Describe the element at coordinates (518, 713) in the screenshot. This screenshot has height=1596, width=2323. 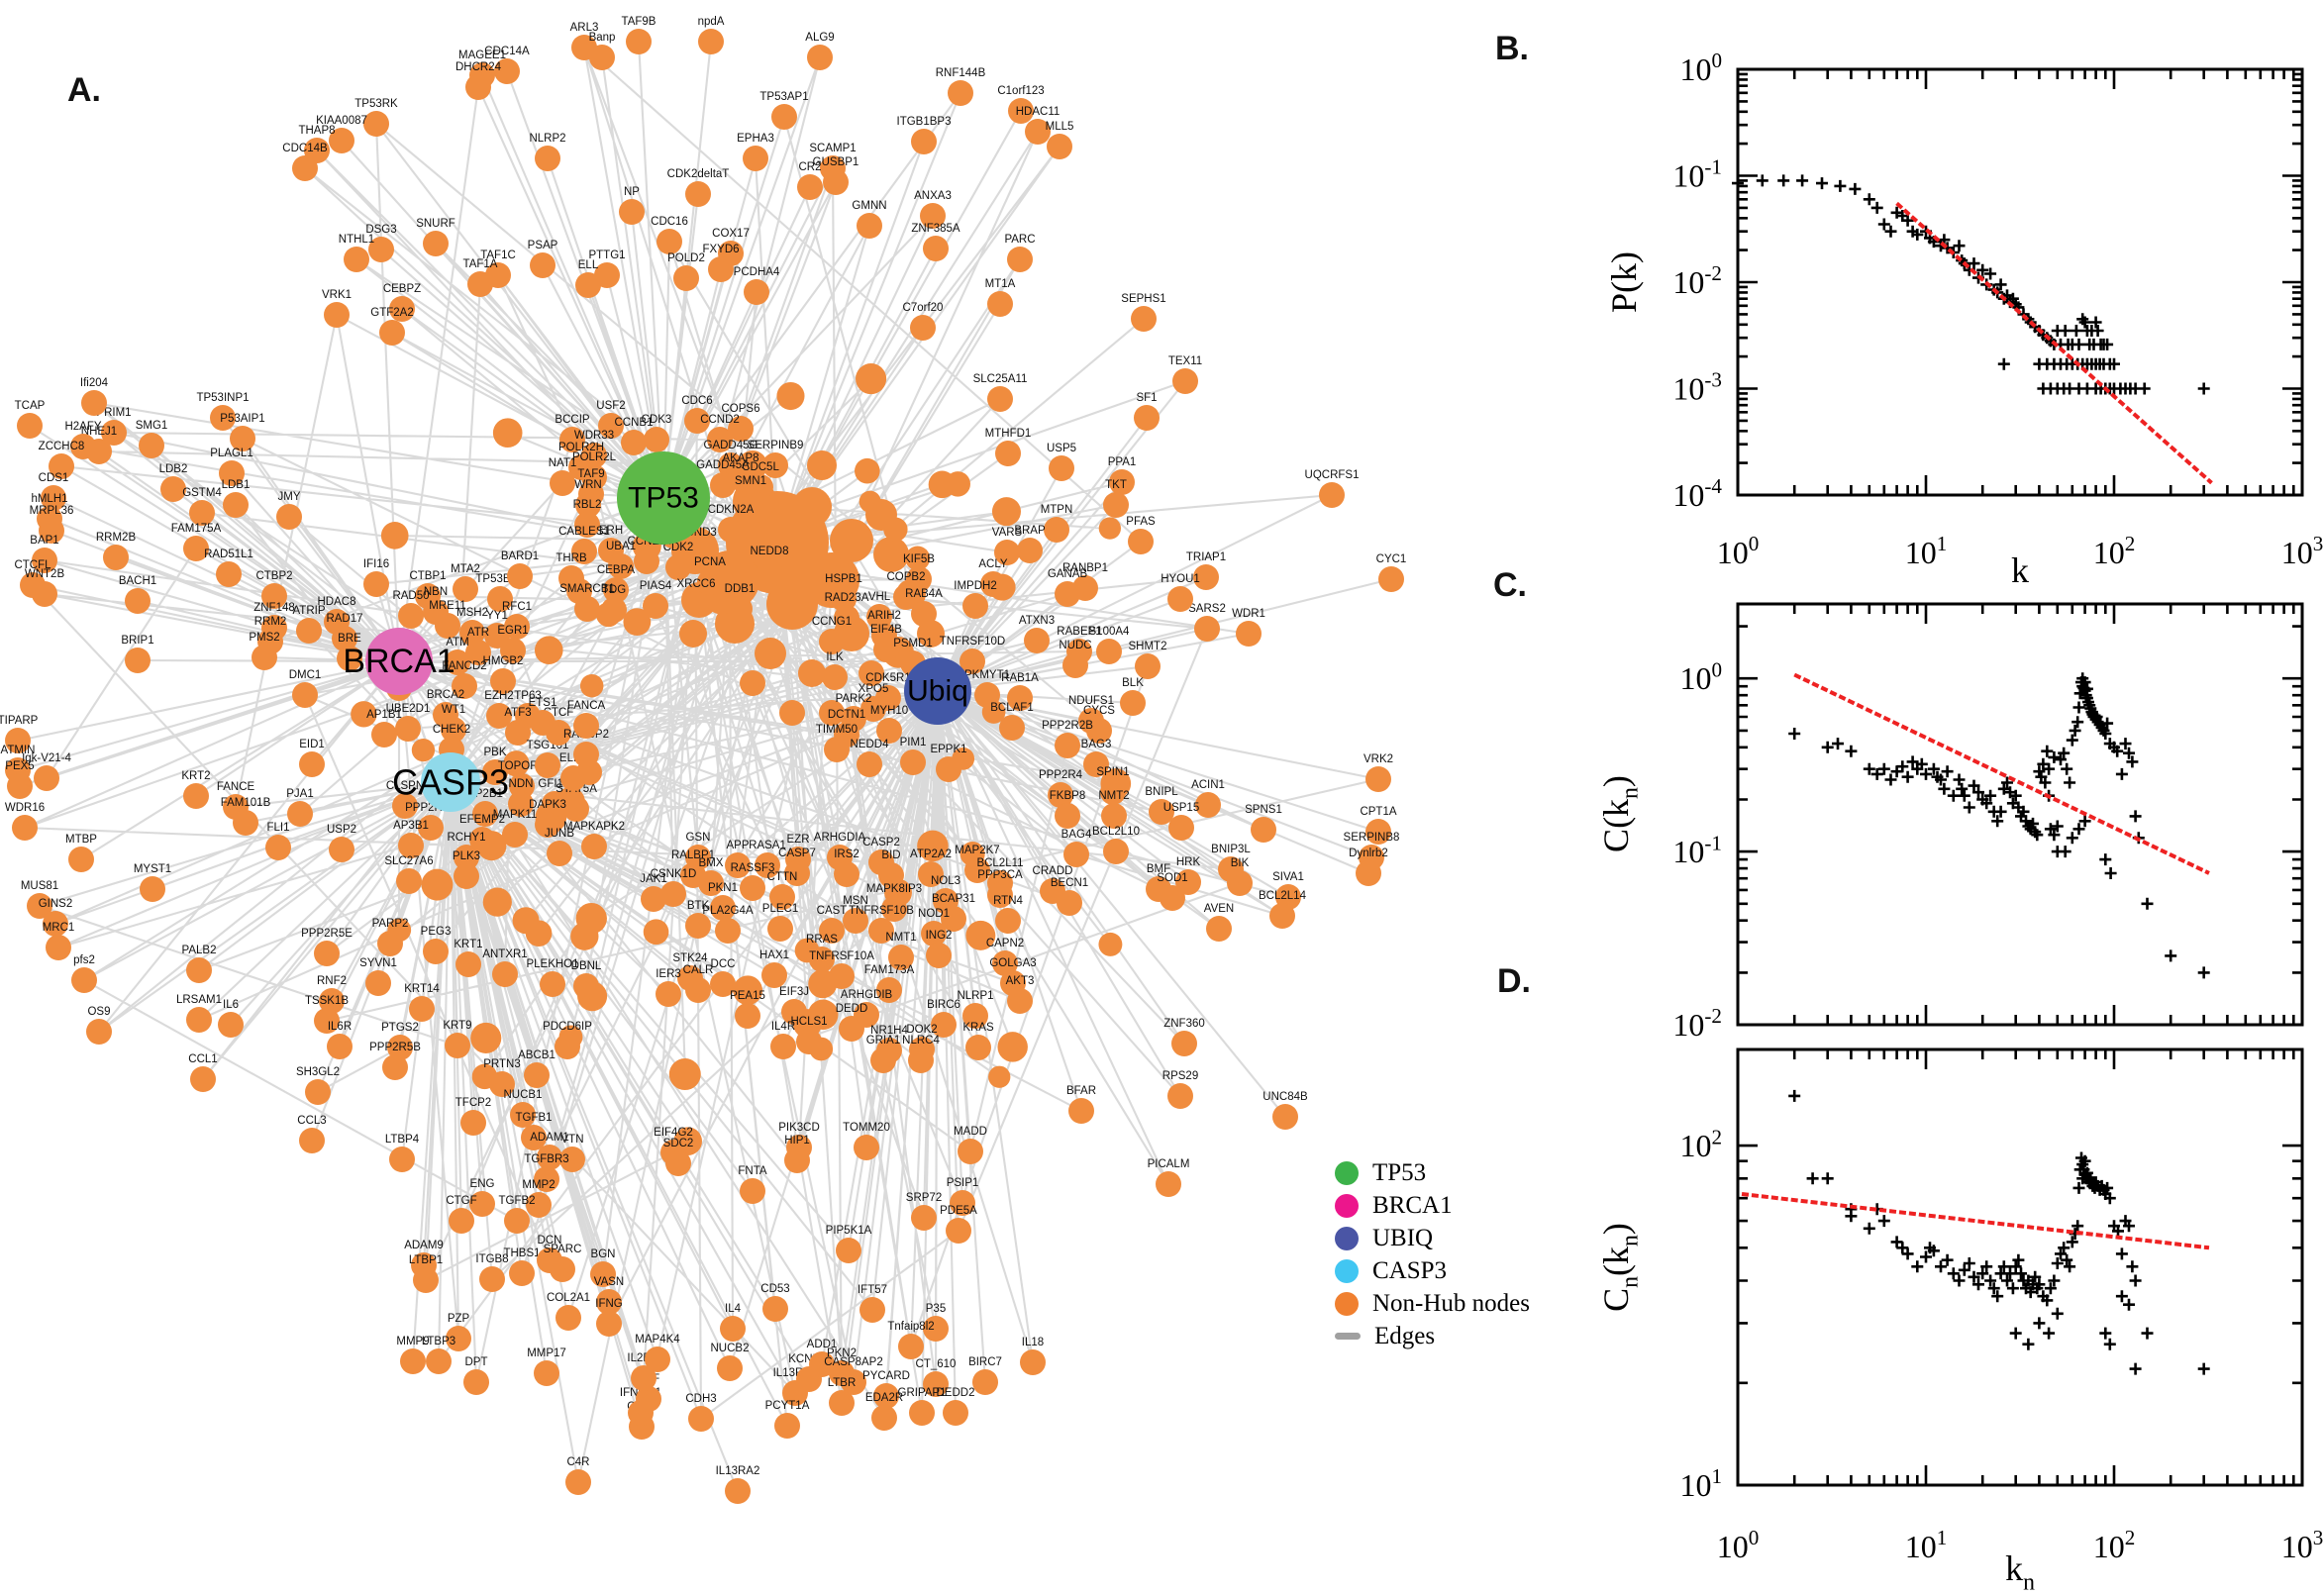
I see `network-node-label: ATF3` at that location.